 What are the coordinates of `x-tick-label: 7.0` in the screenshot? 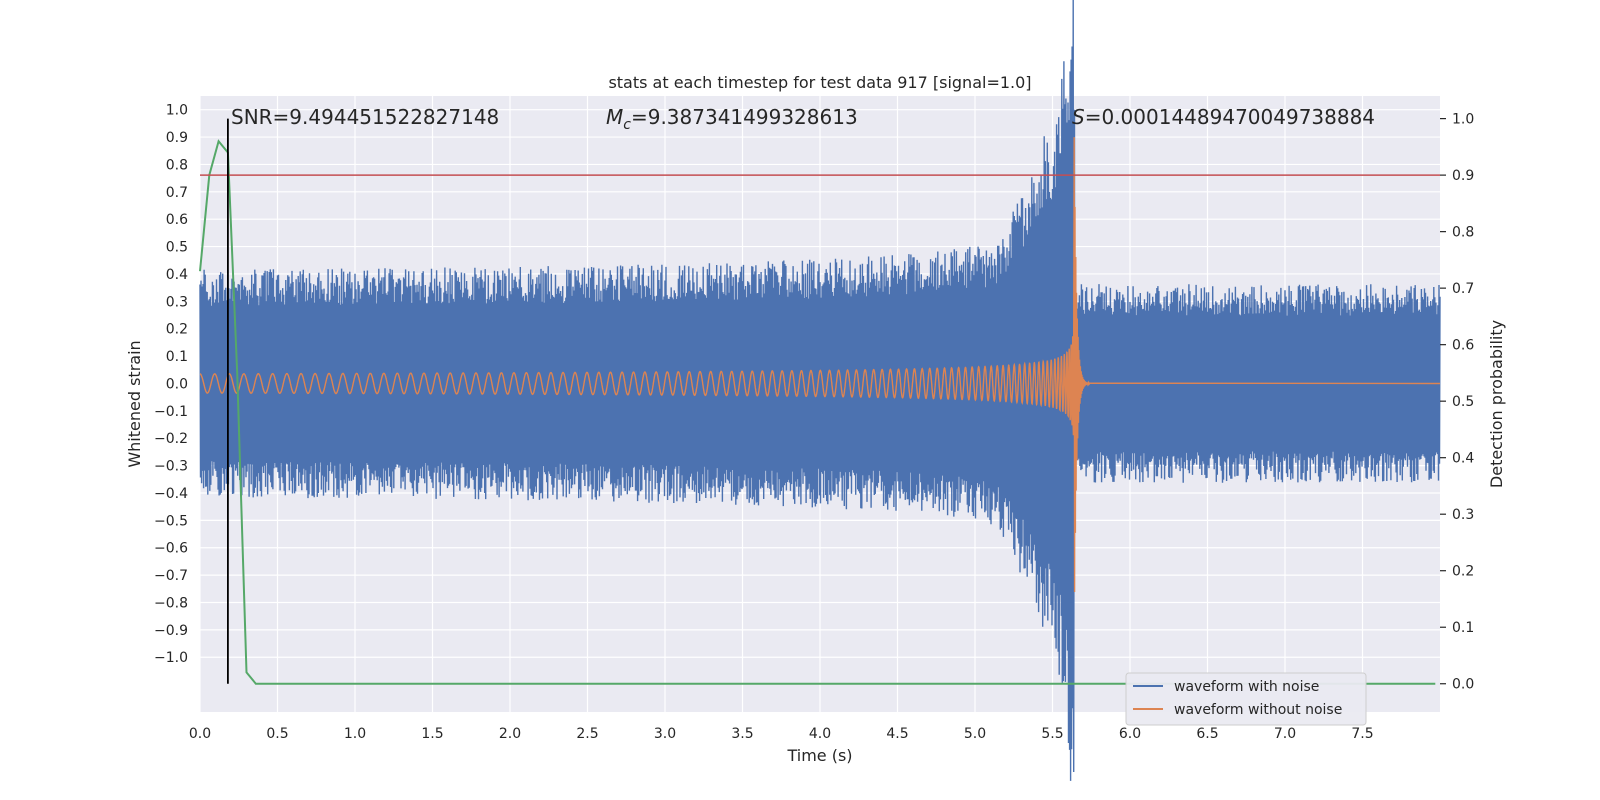 It's located at (1285, 734).